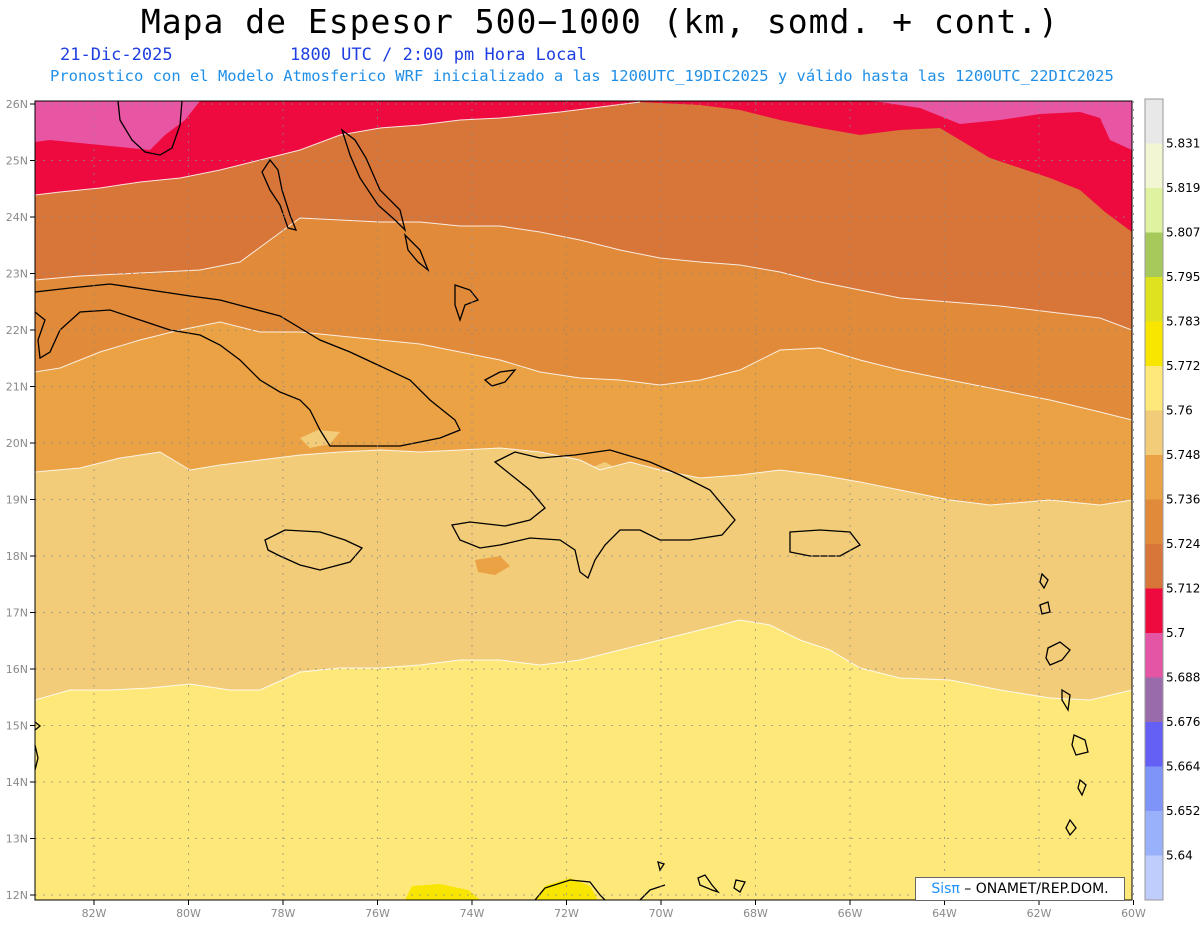 Image resolution: width=1200 pixels, height=927 pixels. Describe the element at coordinates (17, 443) in the screenshot. I see `lat-label: 20N` at that location.